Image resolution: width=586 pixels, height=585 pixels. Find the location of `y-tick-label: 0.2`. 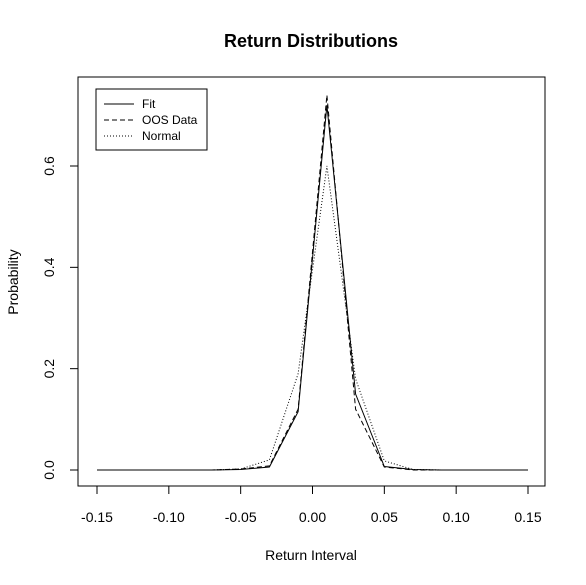

y-tick-label: 0.2 is located at coordinates (49, 369).